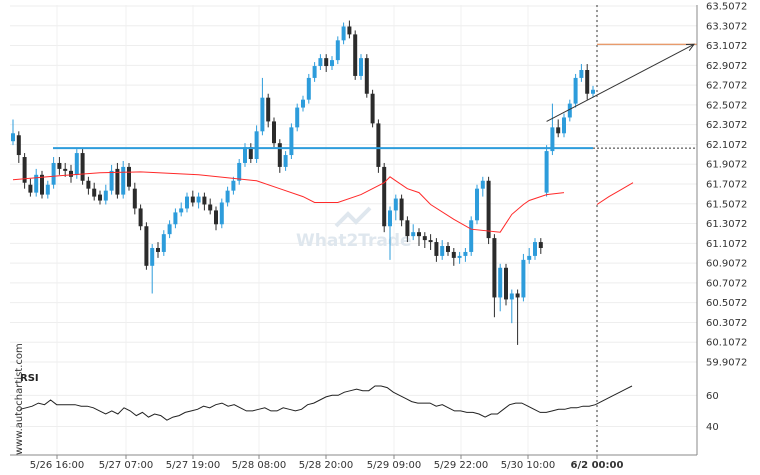 The height and width of the screenshot is (475, 760). Describe the element at coordinates (353, 217) in the screenshot. I see `watermark-logo-icon` at that location.